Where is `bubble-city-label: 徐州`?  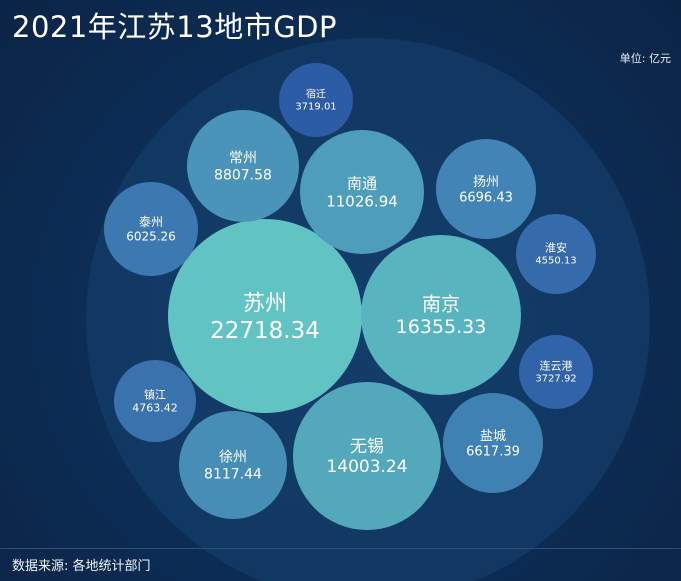 bubble-city-label: 徐州 is located at coordinates (233, 458).